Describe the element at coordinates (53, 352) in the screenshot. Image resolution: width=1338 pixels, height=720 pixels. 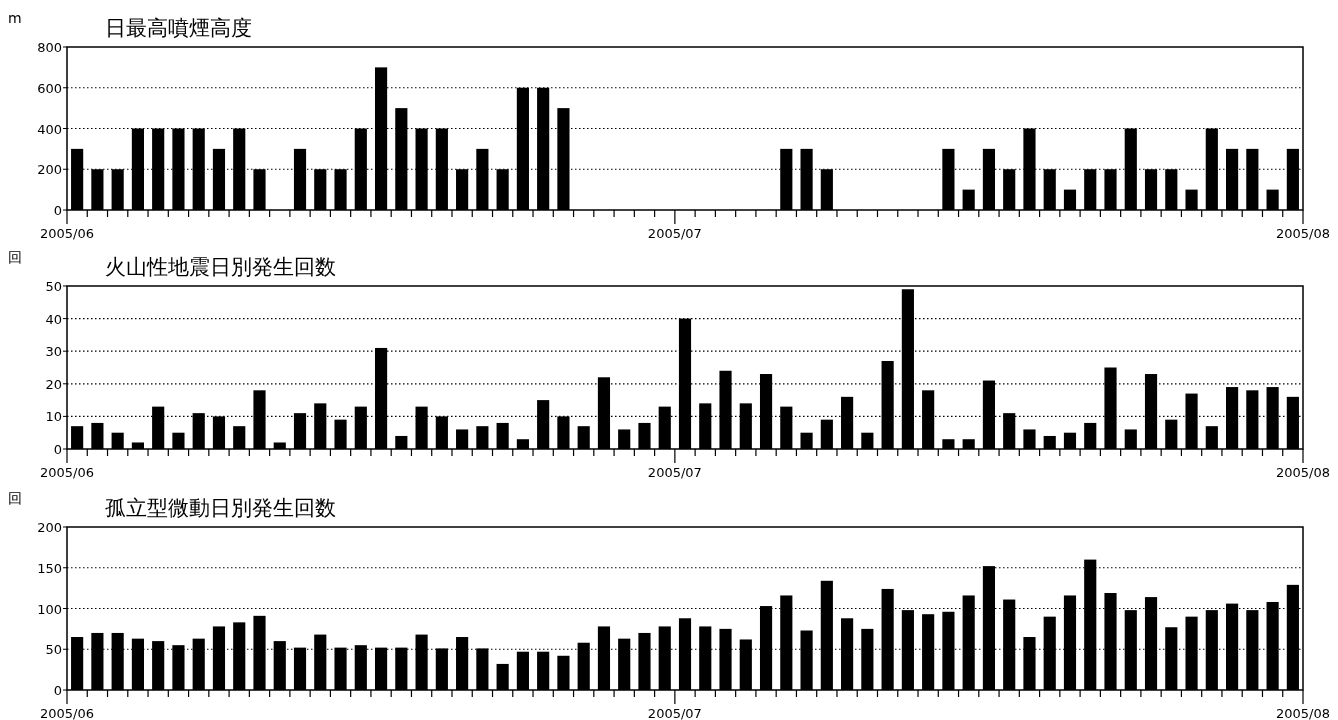
I see `y-tick-label: 30` at that location.